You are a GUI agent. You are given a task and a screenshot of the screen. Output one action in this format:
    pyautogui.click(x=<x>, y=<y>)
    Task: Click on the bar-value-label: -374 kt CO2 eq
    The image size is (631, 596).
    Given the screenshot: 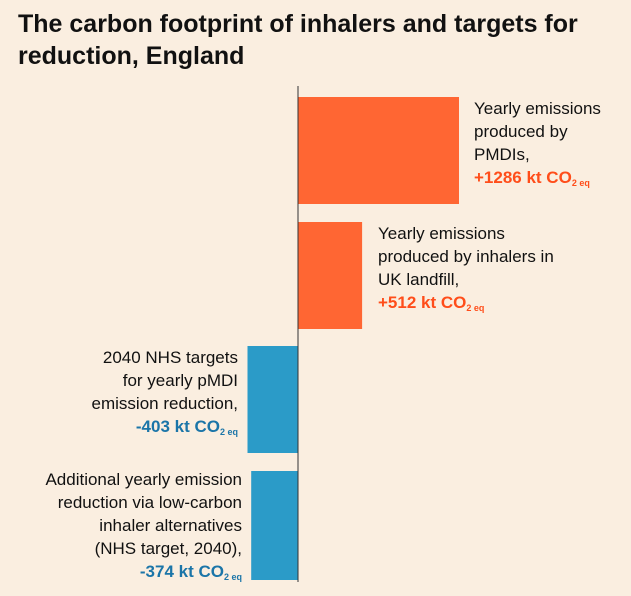 What is the action you would take?
    pyautogui.click(x=143, y=574)
    